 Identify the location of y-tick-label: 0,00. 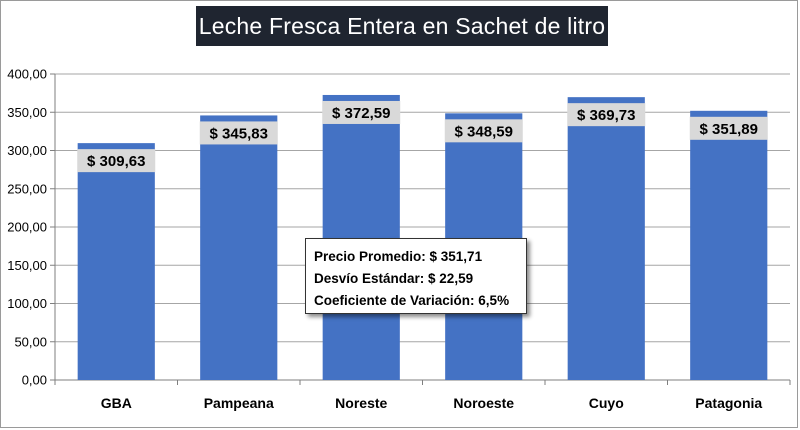
(34, 380).